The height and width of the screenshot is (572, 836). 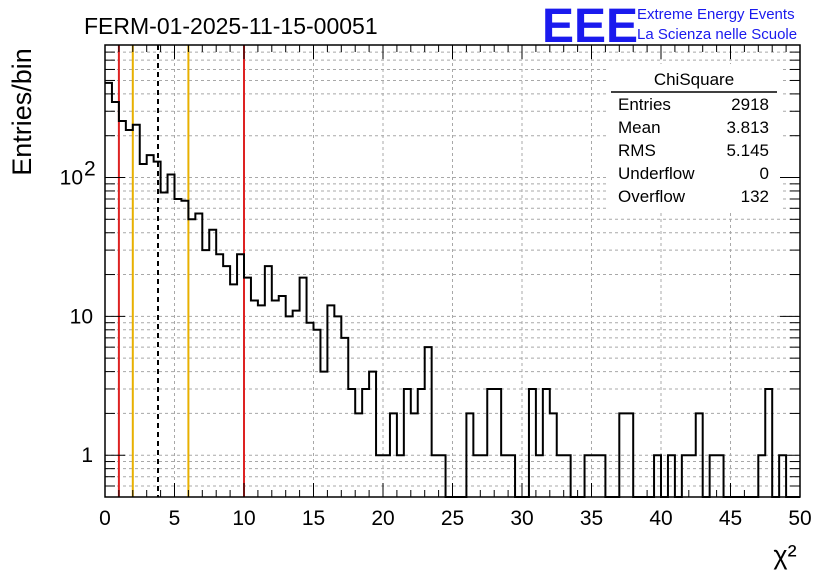 I want to click on stats-value-rms: 5.145, so click(x=747, y=150).